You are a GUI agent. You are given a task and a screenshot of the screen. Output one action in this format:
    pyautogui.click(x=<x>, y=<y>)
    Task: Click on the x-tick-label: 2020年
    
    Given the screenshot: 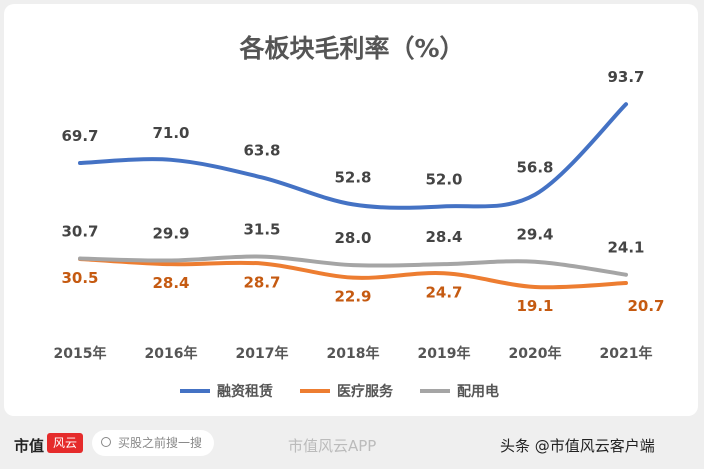 What is the action you would take?
    pyautogui.click(x=535, y=353)
    